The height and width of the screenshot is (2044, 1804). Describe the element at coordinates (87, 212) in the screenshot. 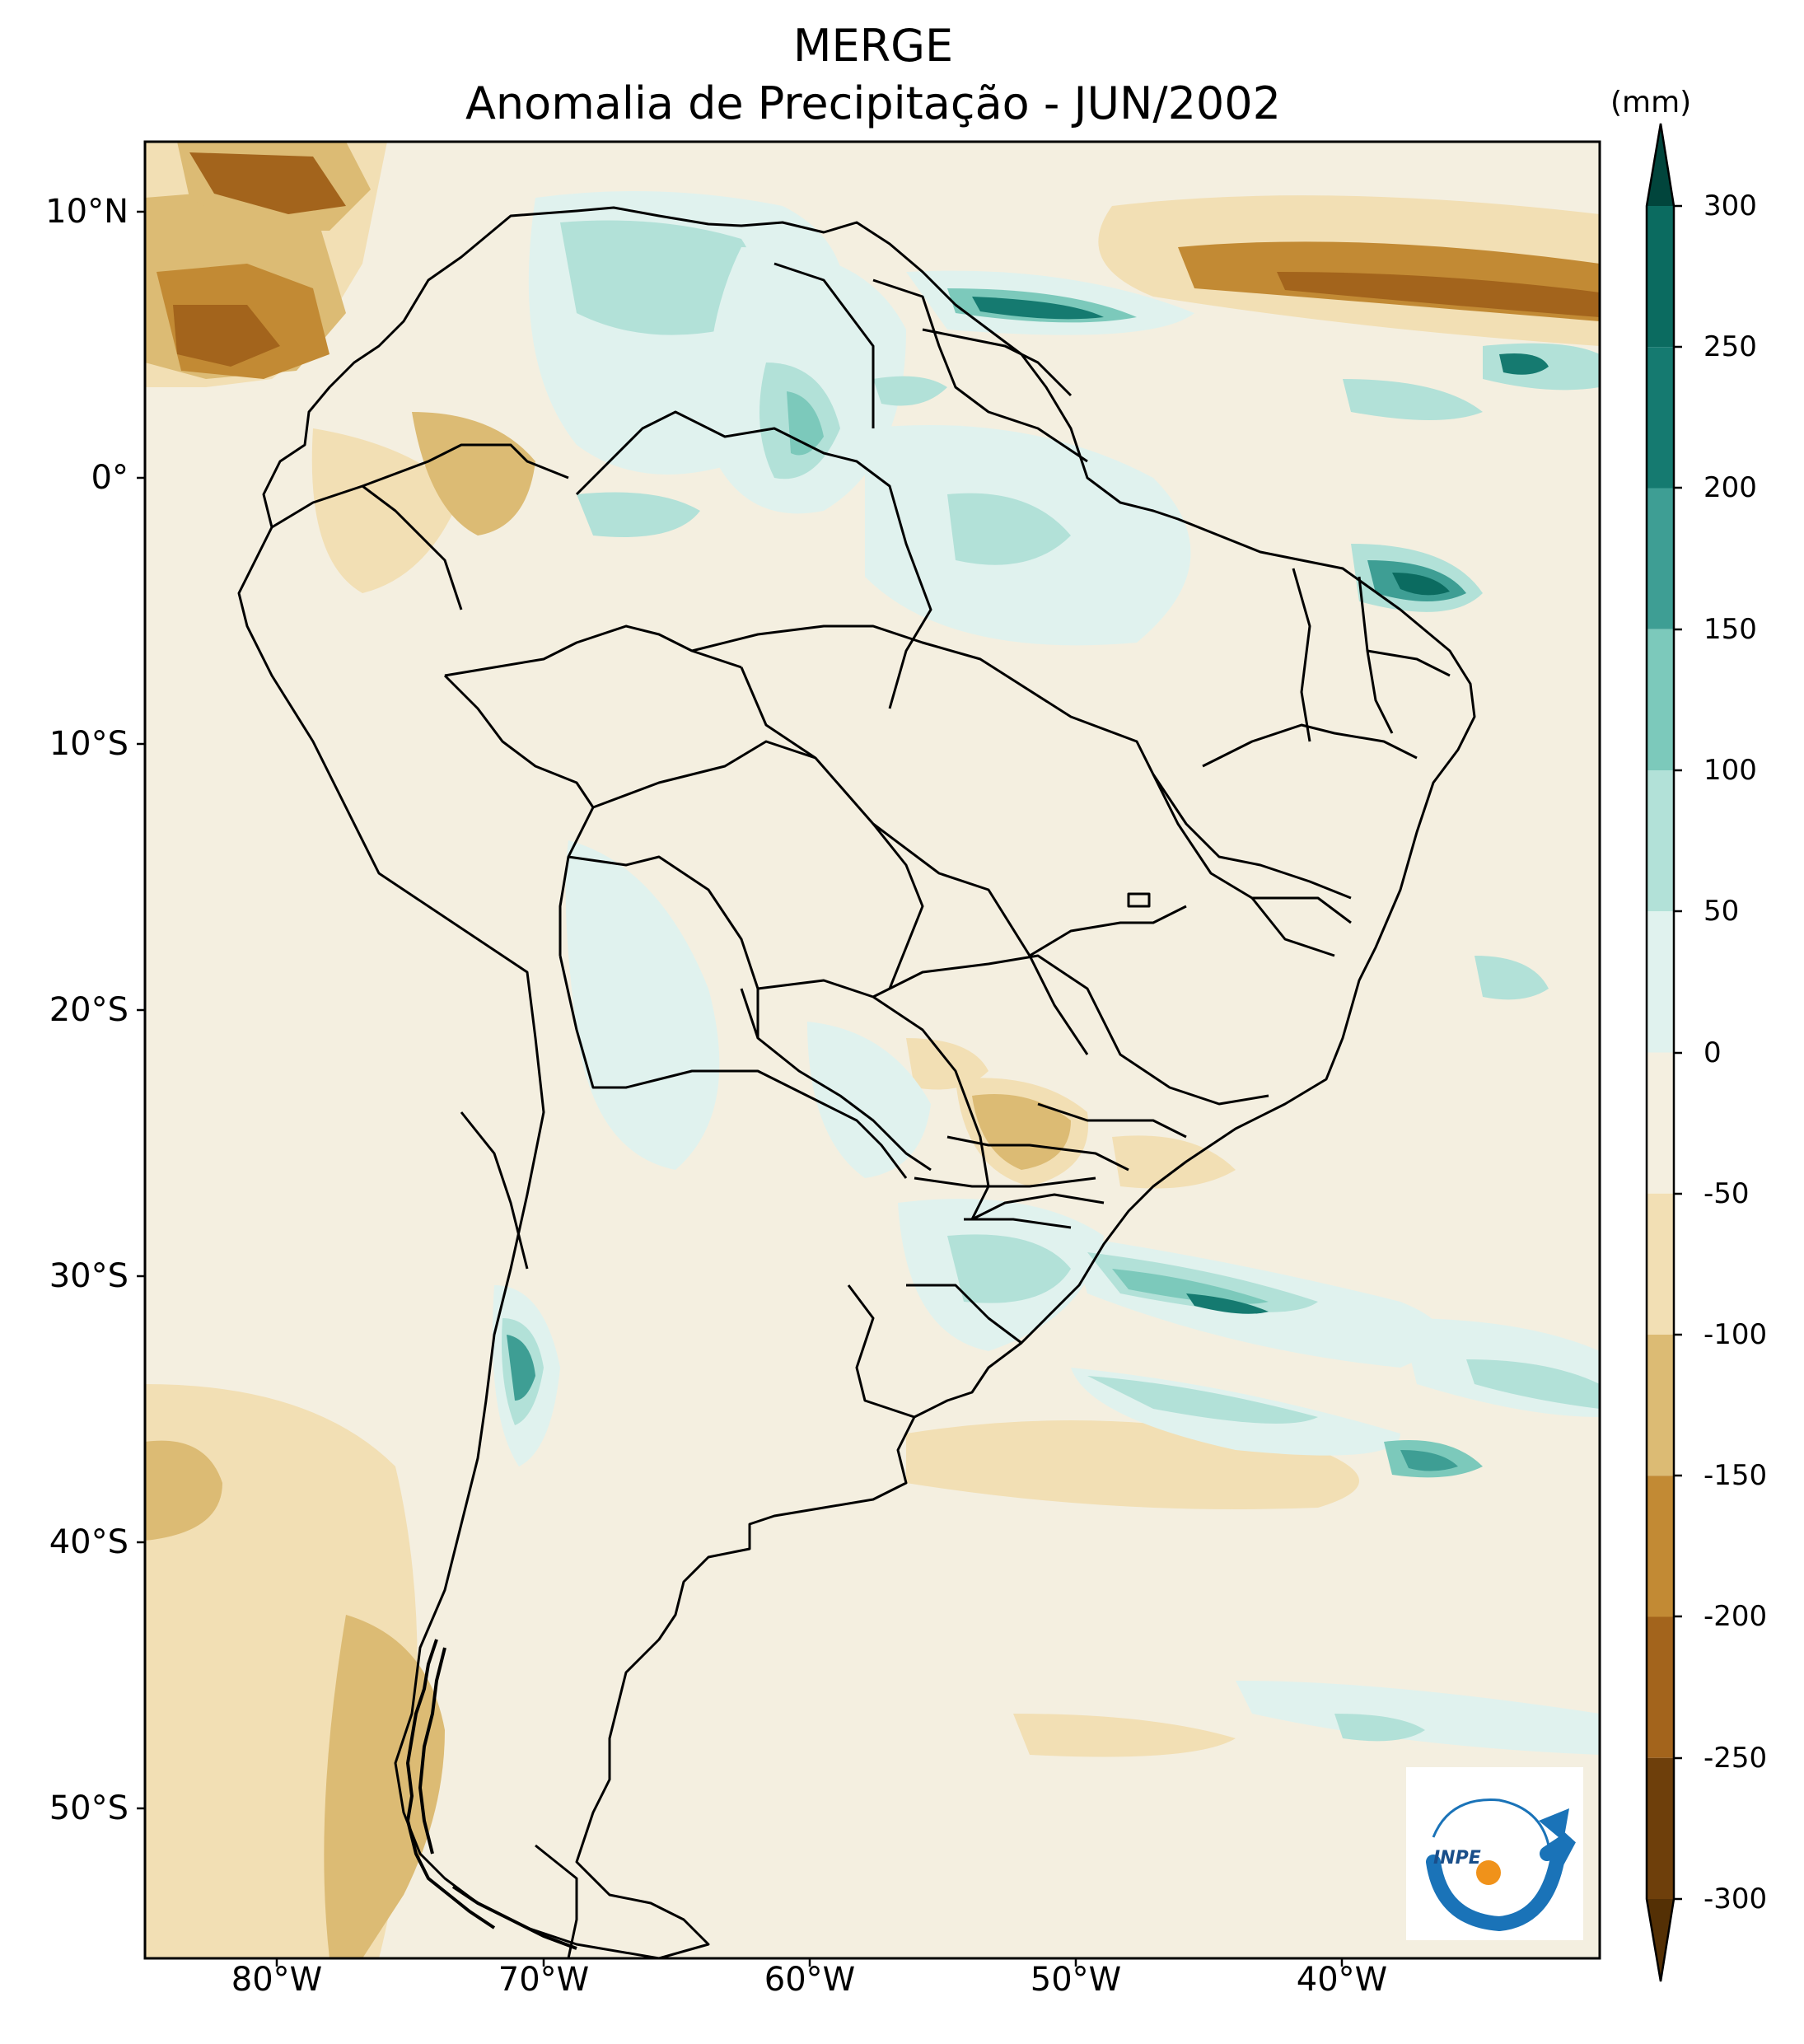

I see `lat-label-10n: 10°N` at that location.